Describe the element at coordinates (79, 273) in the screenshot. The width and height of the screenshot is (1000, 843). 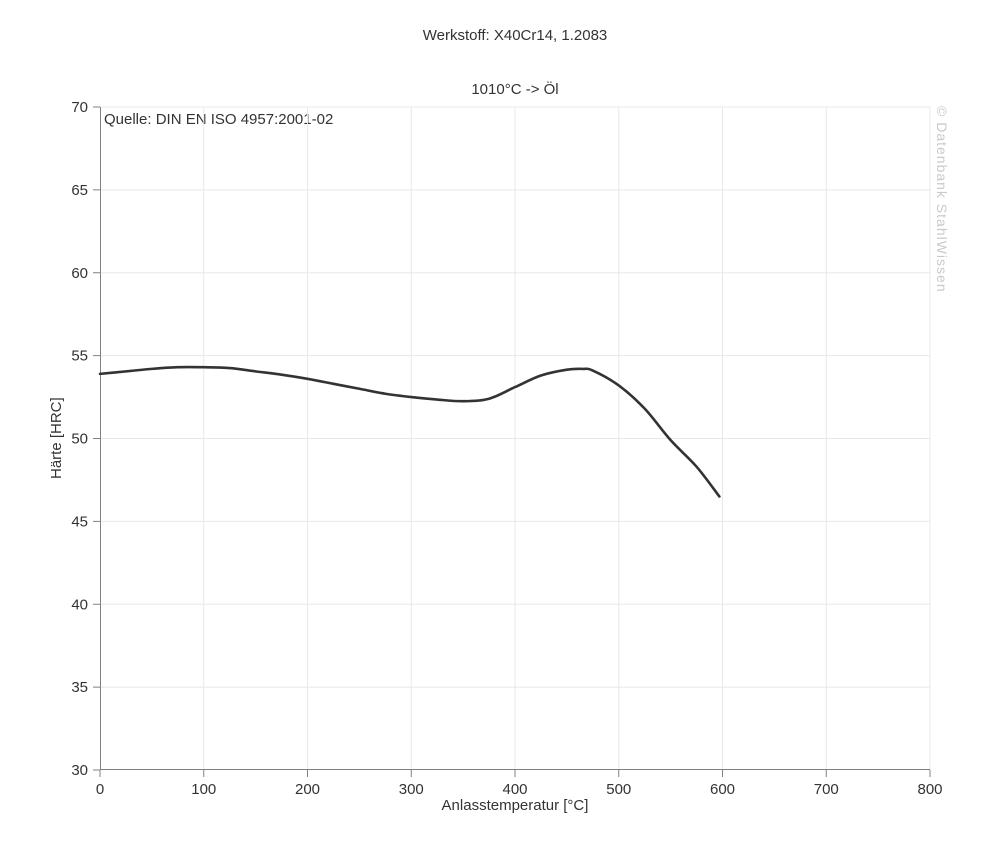
I see `y-tick-label: 60` at that location.